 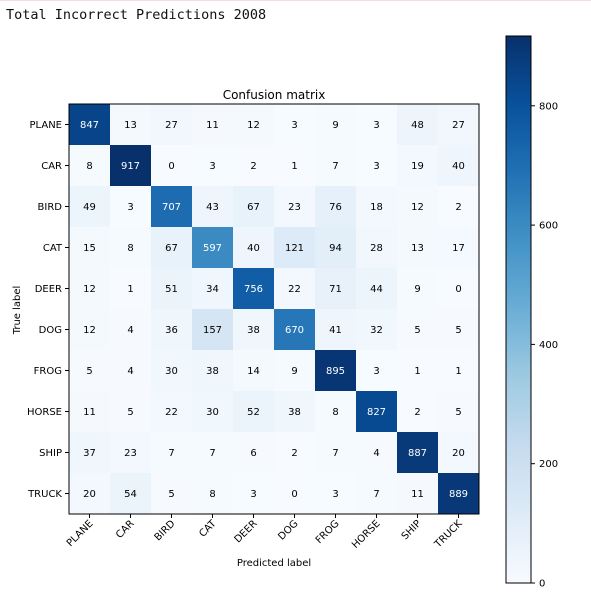 I want to click on x-axis-label: Predicted label, so click(x=274, y=563).